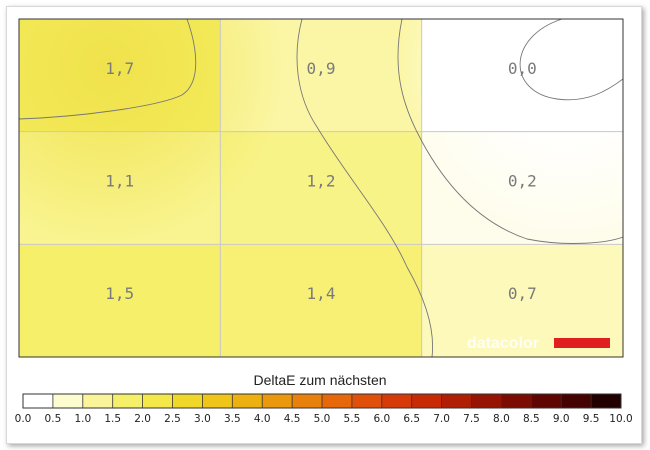  Describe the element at coordinates (501, 419) in the screenshot. I see `legend-tick-label: 8.0` at that location.